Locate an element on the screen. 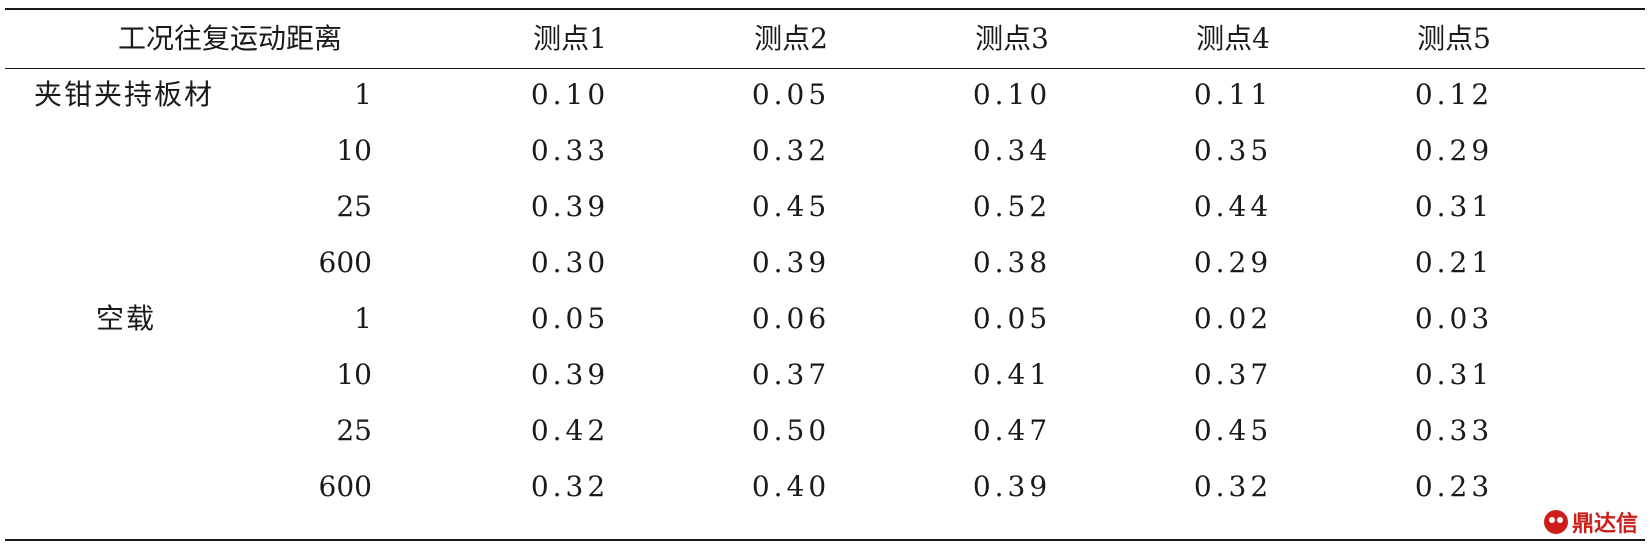  table-row: 600 0.32 0.40 0.39 0.32 0.23 is located at coordinates (825, 486).